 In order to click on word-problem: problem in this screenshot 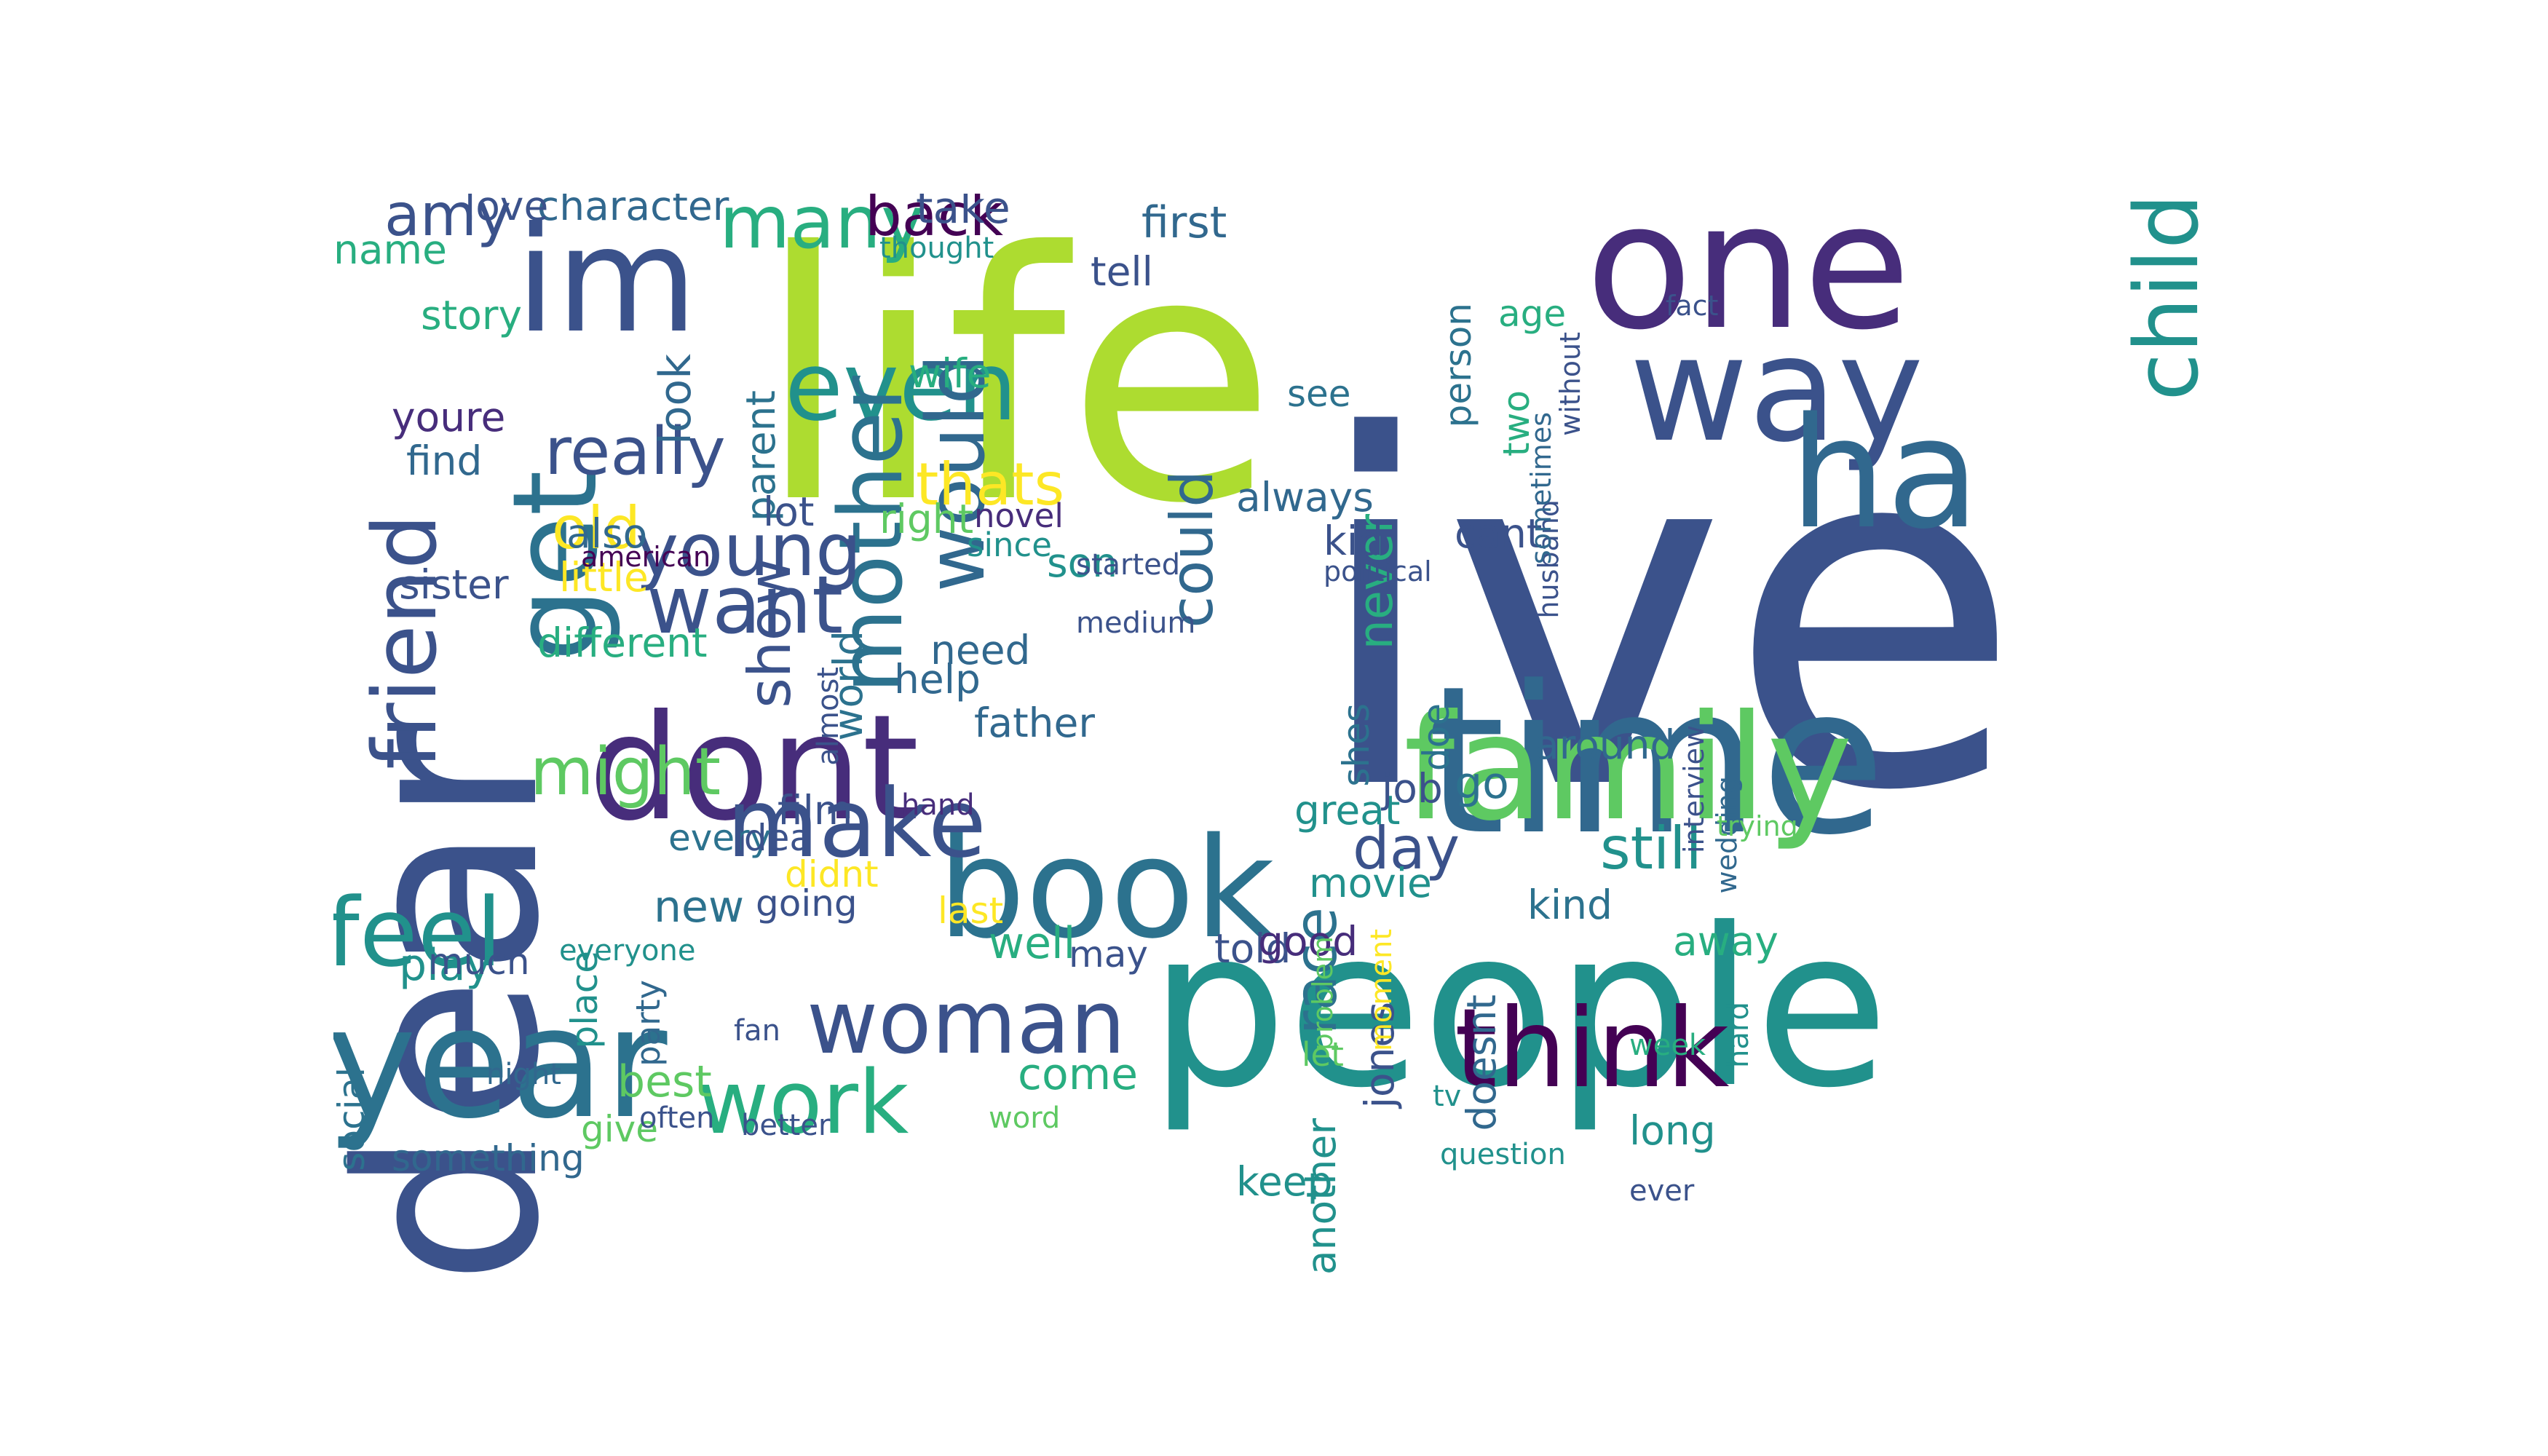, I will do `click(1323, 993)`.